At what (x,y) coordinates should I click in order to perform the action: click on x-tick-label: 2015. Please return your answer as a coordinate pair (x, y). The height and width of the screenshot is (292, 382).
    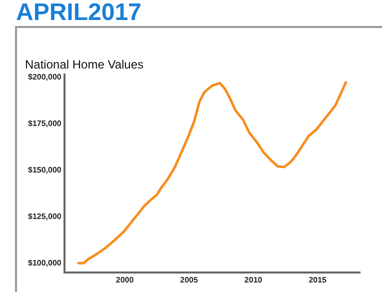
    Looking at the image, I should click on (318, 279).